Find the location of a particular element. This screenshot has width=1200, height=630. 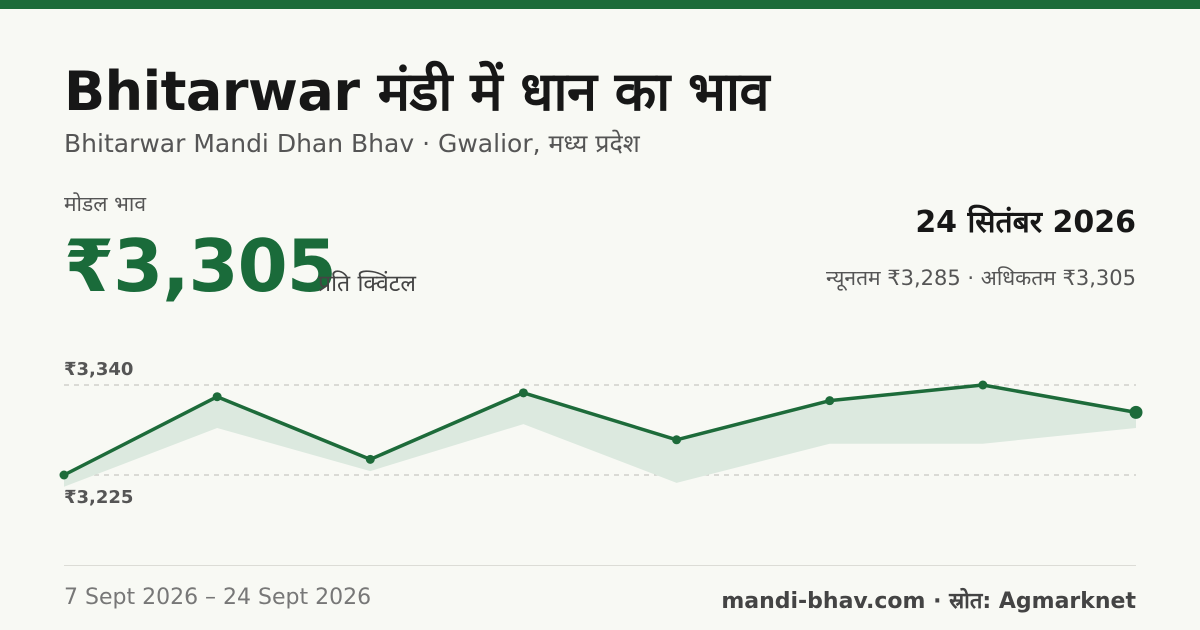

price-unit: प्रति क्विंटल is located at coordinates (367, 284).